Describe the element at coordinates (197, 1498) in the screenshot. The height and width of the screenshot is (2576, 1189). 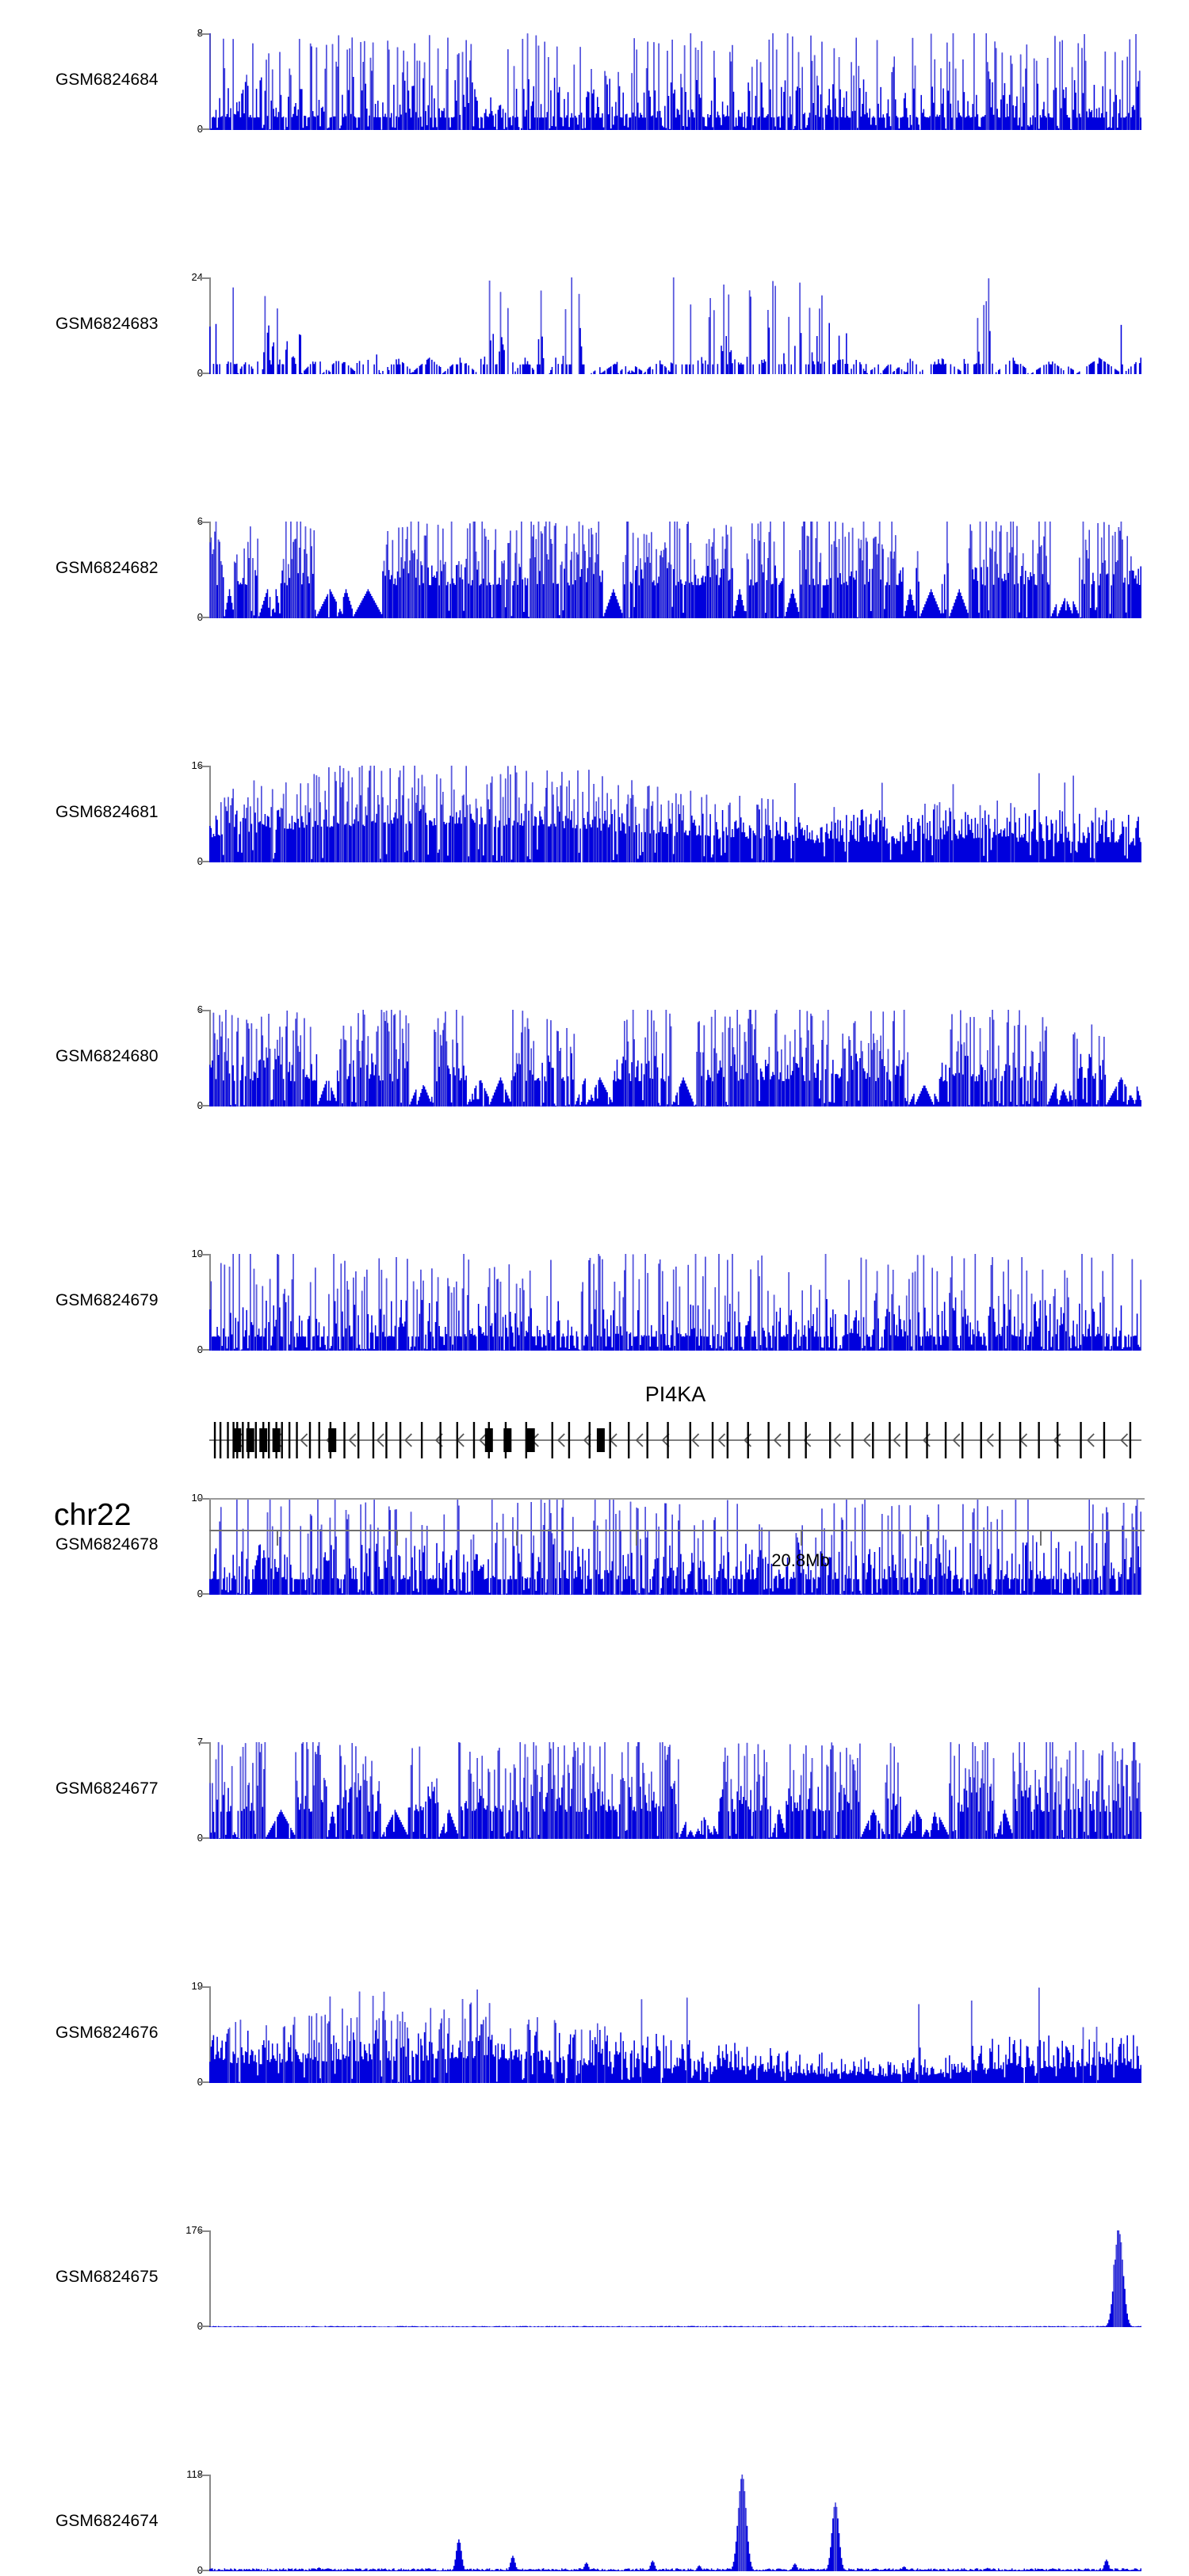
I see `track-axis-max-label: 10` at that location.